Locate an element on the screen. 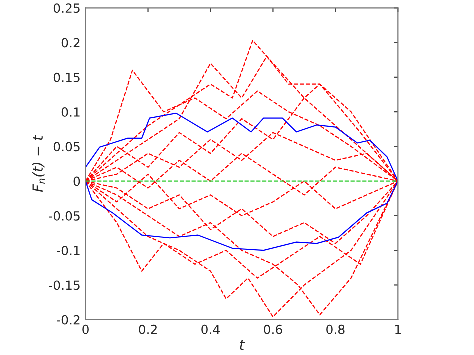  y-tick-label: 0.2 is located at coordinates (71, 43).